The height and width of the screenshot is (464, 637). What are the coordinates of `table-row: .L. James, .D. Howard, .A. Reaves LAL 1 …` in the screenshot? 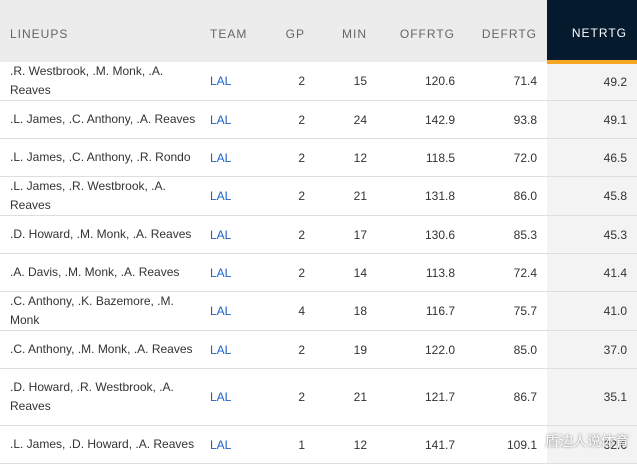 It's located at (318, 444).